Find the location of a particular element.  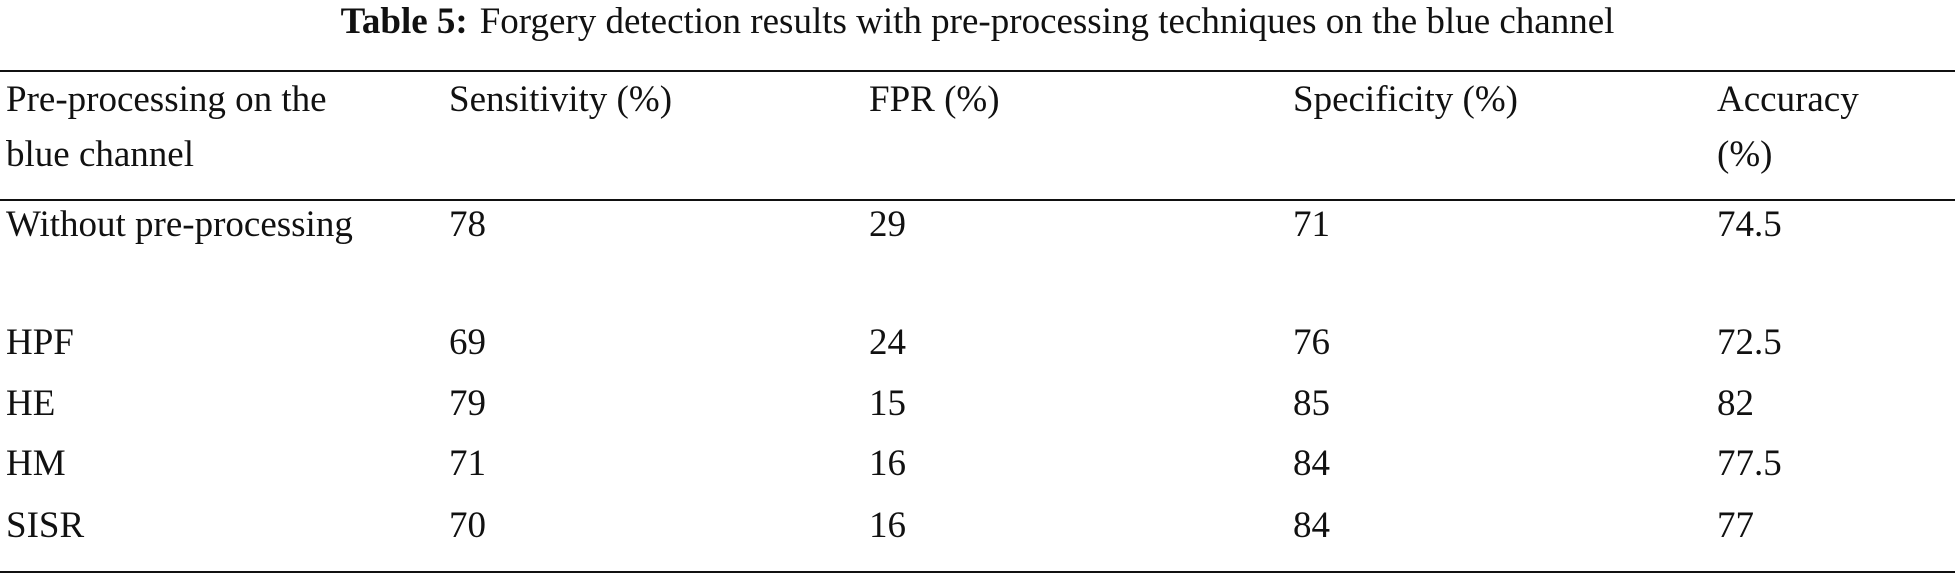

row-label: HE is located at coordinates (31, 403).